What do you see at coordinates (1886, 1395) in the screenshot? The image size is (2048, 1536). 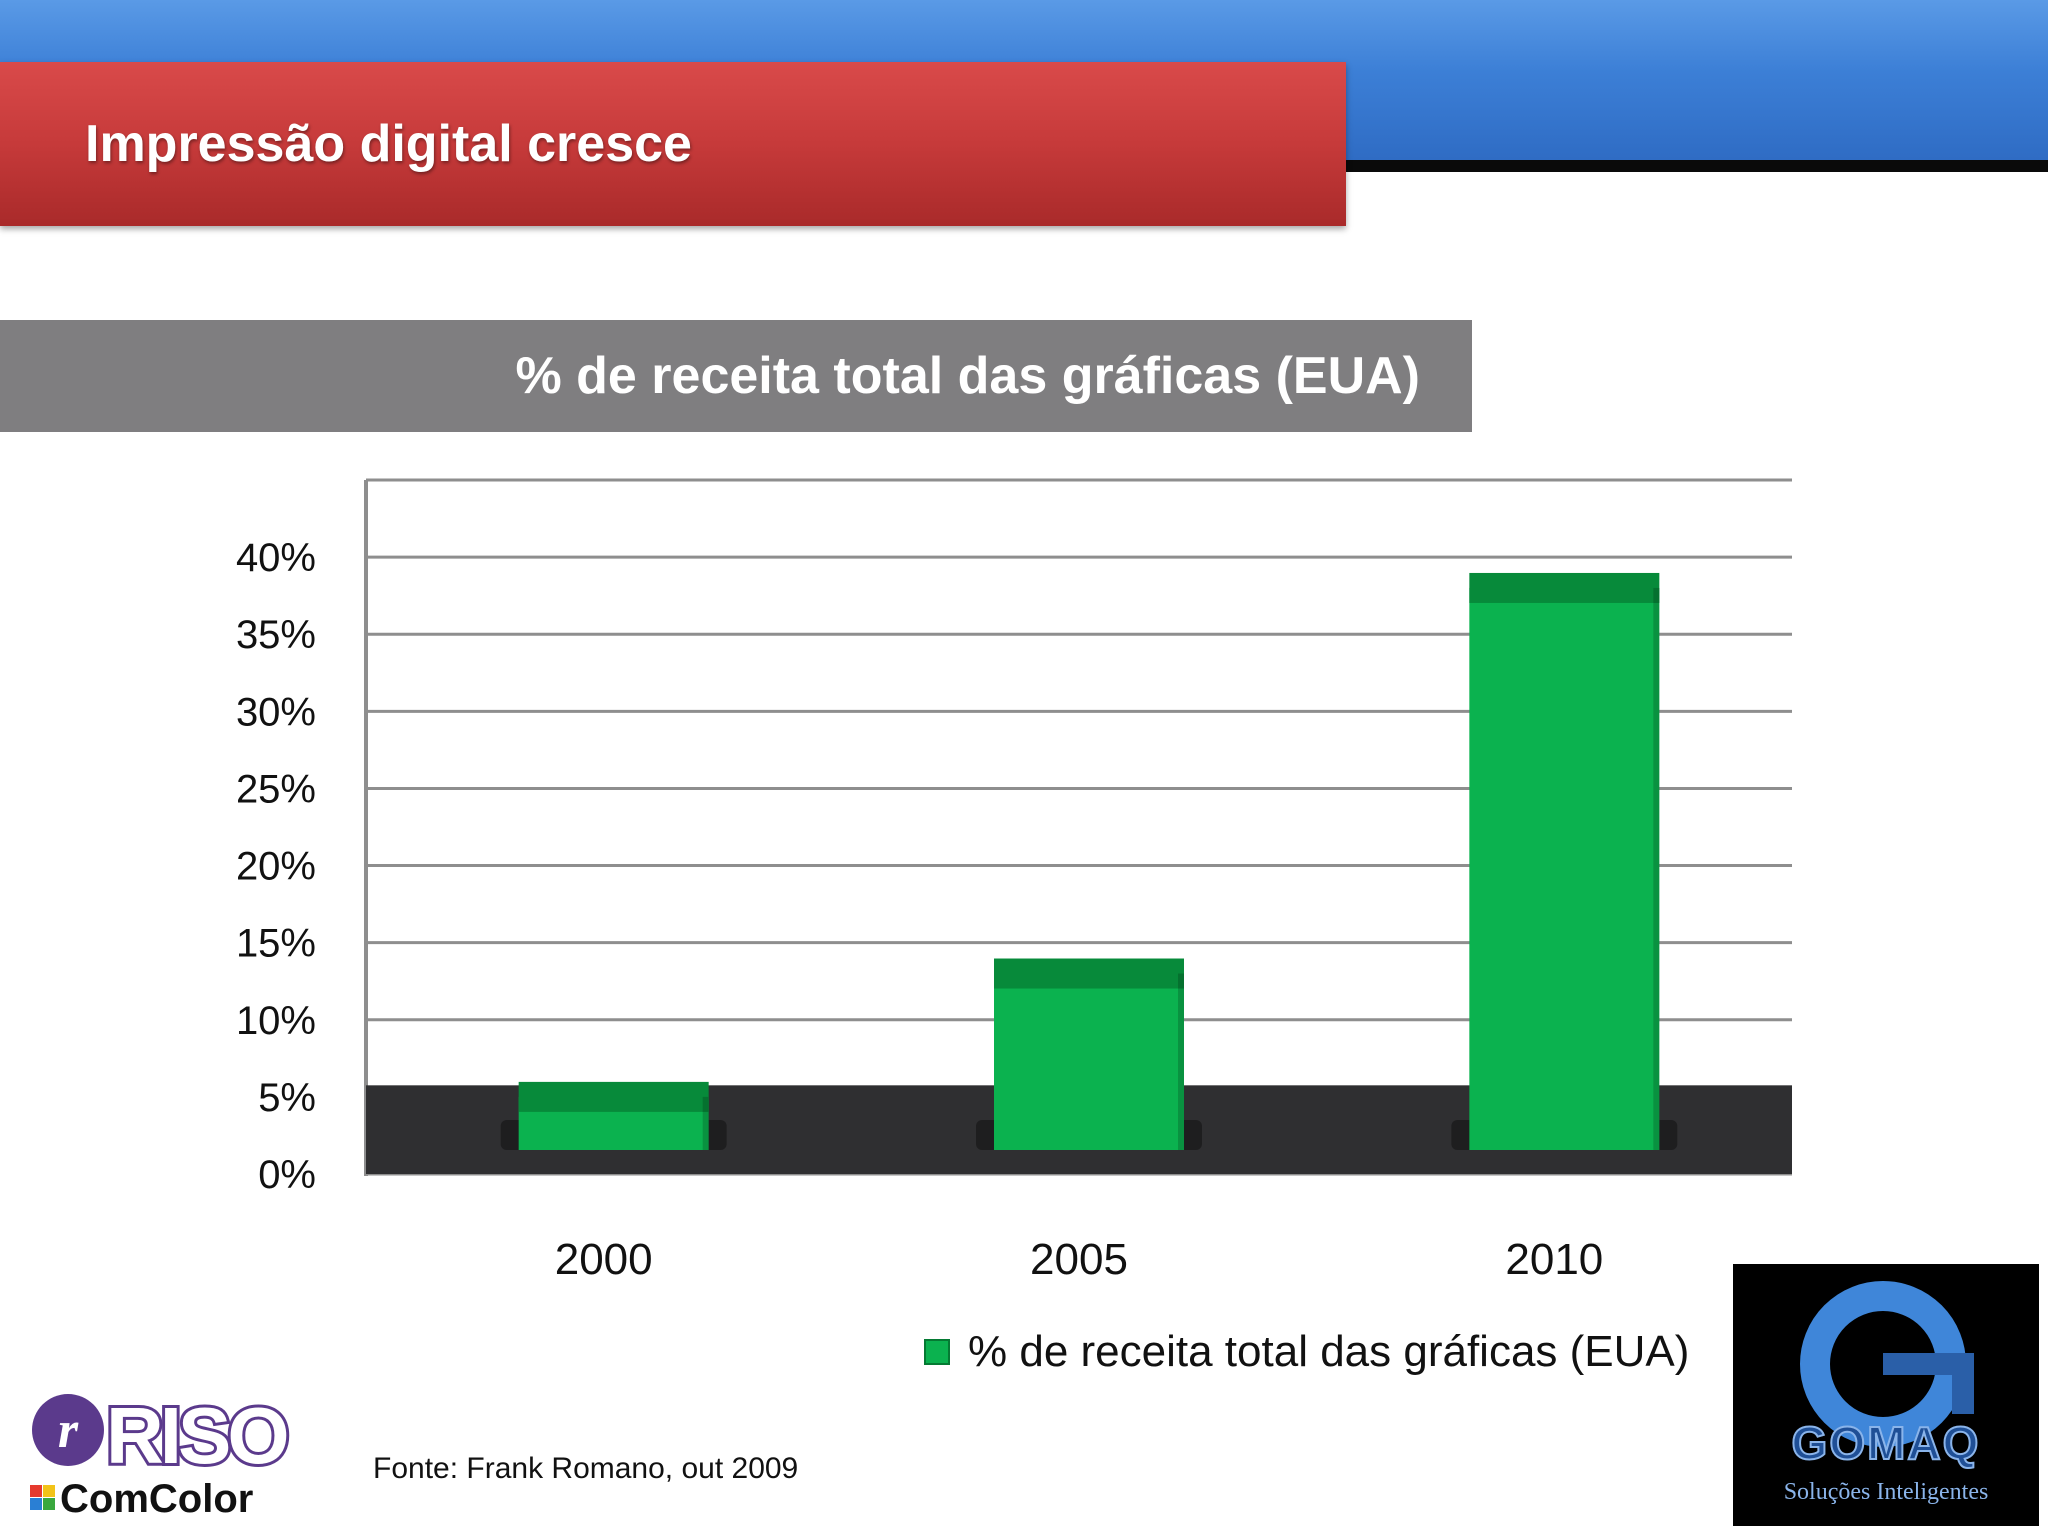 I see `gomaq-logo: GOMAQ Soluções Inteligentes` at bounding box center [1886, 1395].